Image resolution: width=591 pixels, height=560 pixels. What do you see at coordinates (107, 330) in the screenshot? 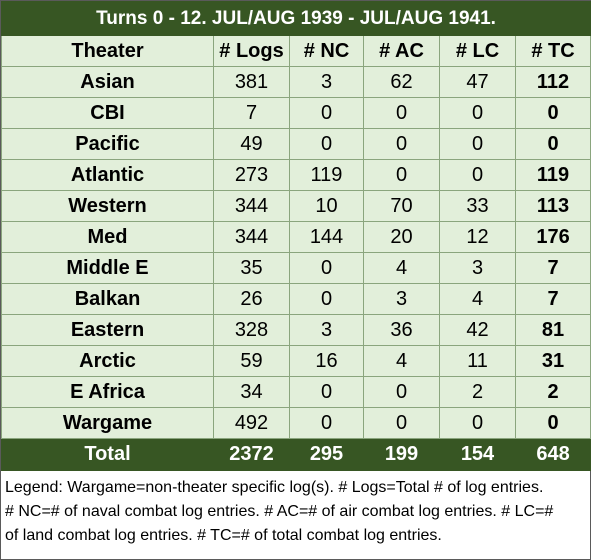
I see `cell-theater: Eastern` at bounding box center [107, 330].